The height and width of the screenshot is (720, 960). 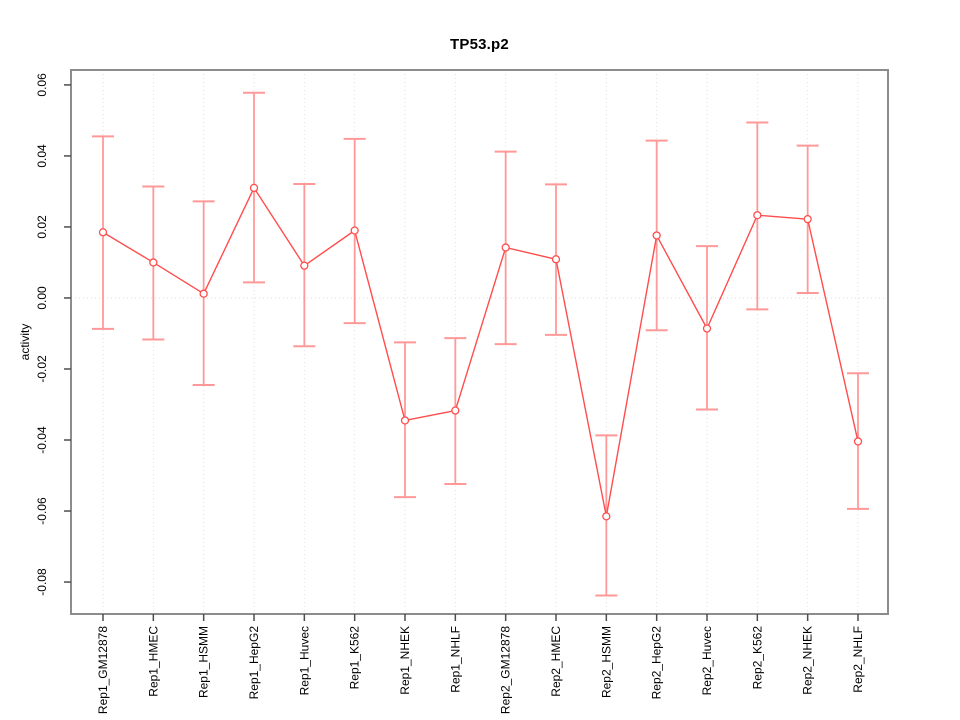 What do you see at coordinates (858, 659) in the screenshot?
I see `x-tick-label: Rep2_NHLF` at bounding box center [858, 659].